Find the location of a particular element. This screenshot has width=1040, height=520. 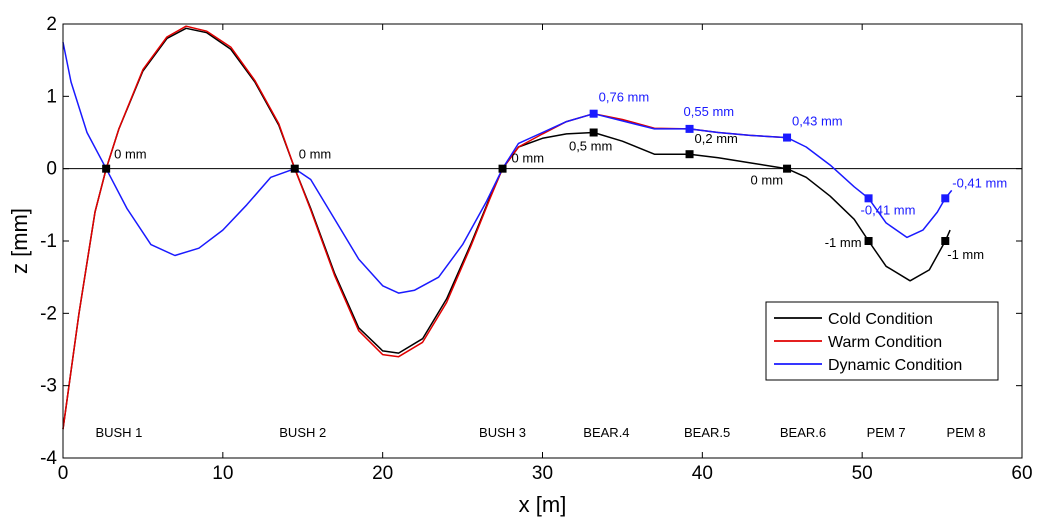

x-tick-label: 50 is located at coordinates (862, 473).